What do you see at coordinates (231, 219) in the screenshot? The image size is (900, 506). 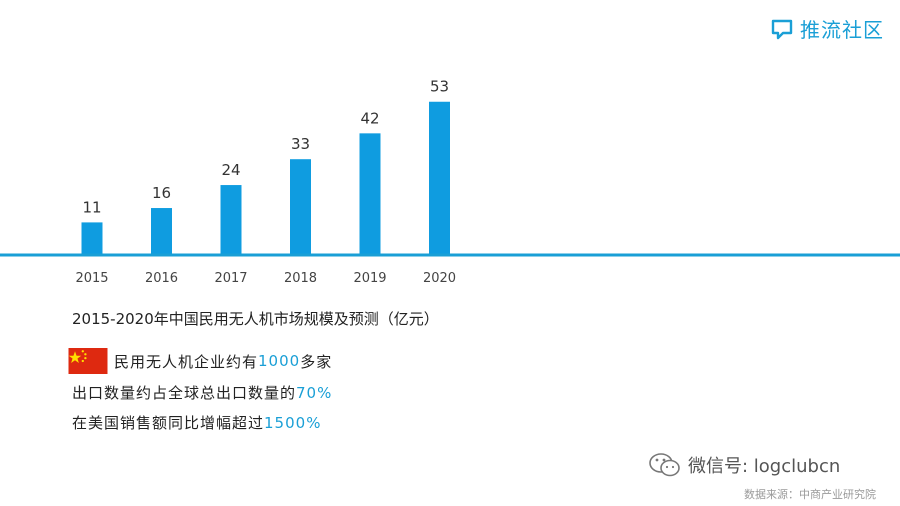 I see `bar-2017` at bounding box center [231, 219].